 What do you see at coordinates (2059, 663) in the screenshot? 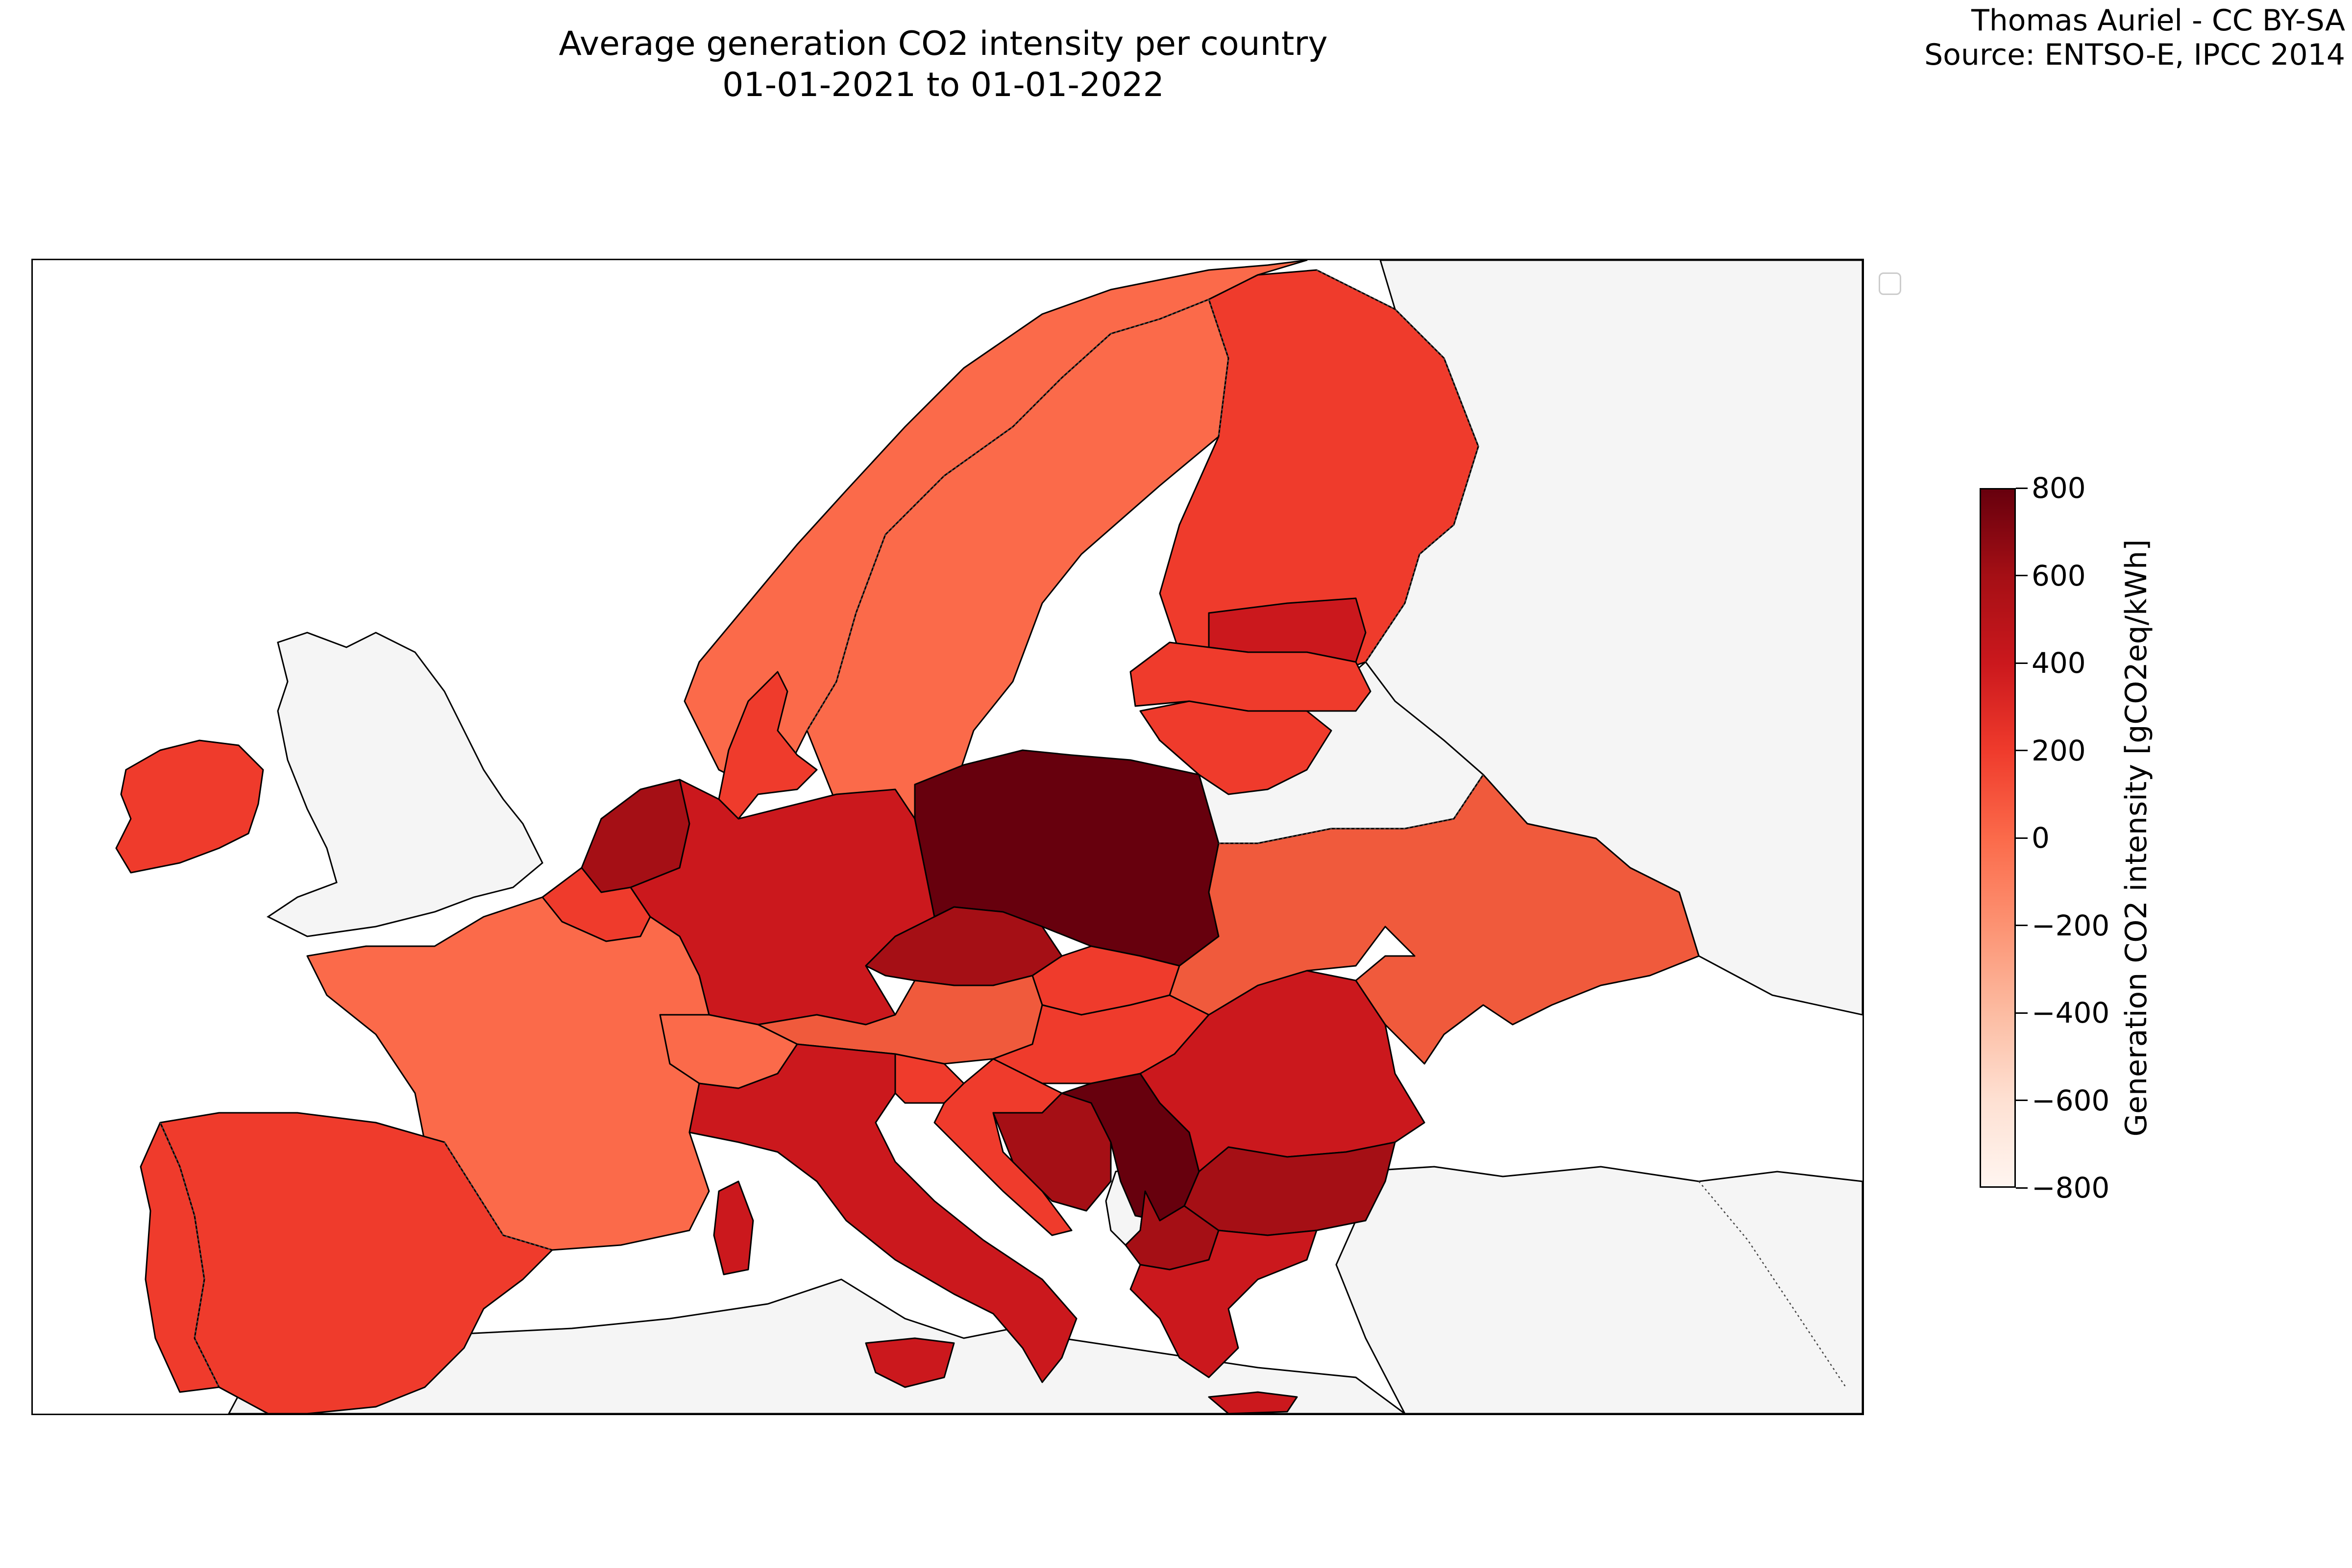
I see `colorbar-tick-label: 400` at bounding box center [2059, 663].